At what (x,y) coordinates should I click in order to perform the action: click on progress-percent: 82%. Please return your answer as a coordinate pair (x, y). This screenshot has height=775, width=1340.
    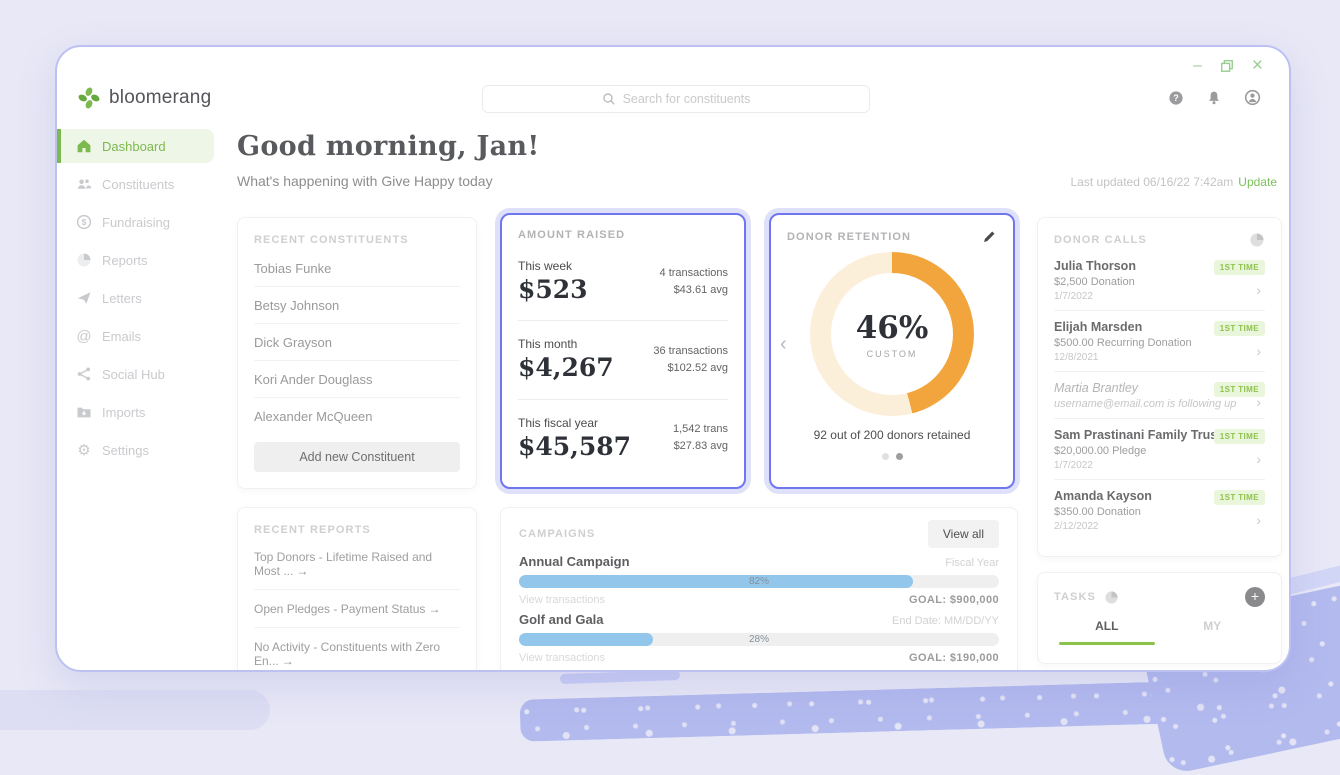
    Looking at the image, I should click on (758, 581).